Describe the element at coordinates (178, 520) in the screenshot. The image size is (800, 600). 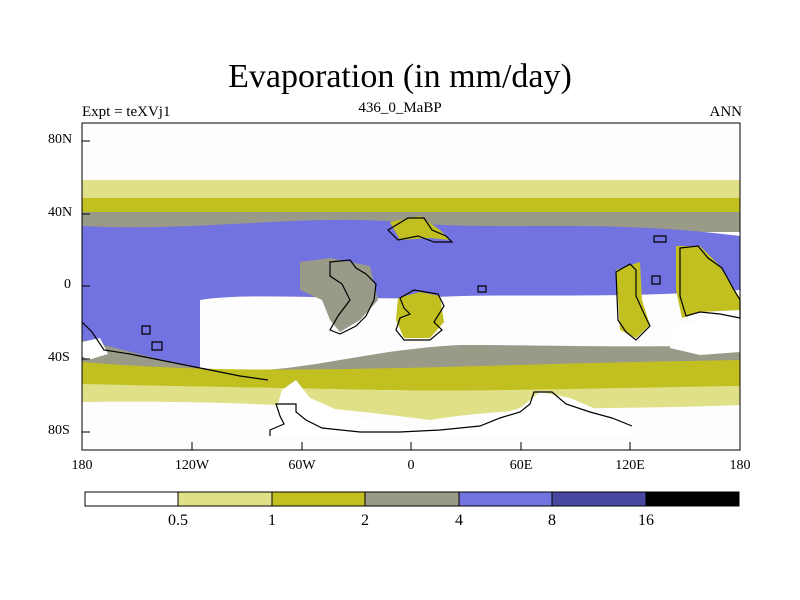
I see `colorbar-label-0.5: 0.5` at that location.